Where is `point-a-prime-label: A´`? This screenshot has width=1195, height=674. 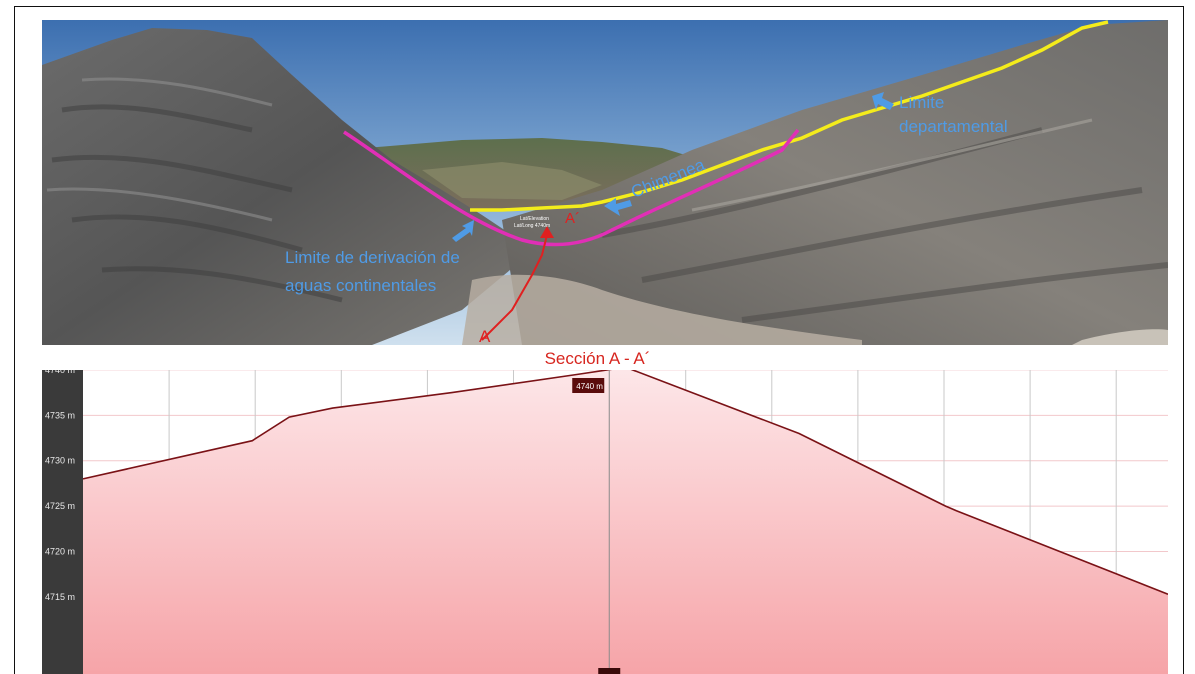 point-a-prime-label: A´ is located at coordinates (572, 218).